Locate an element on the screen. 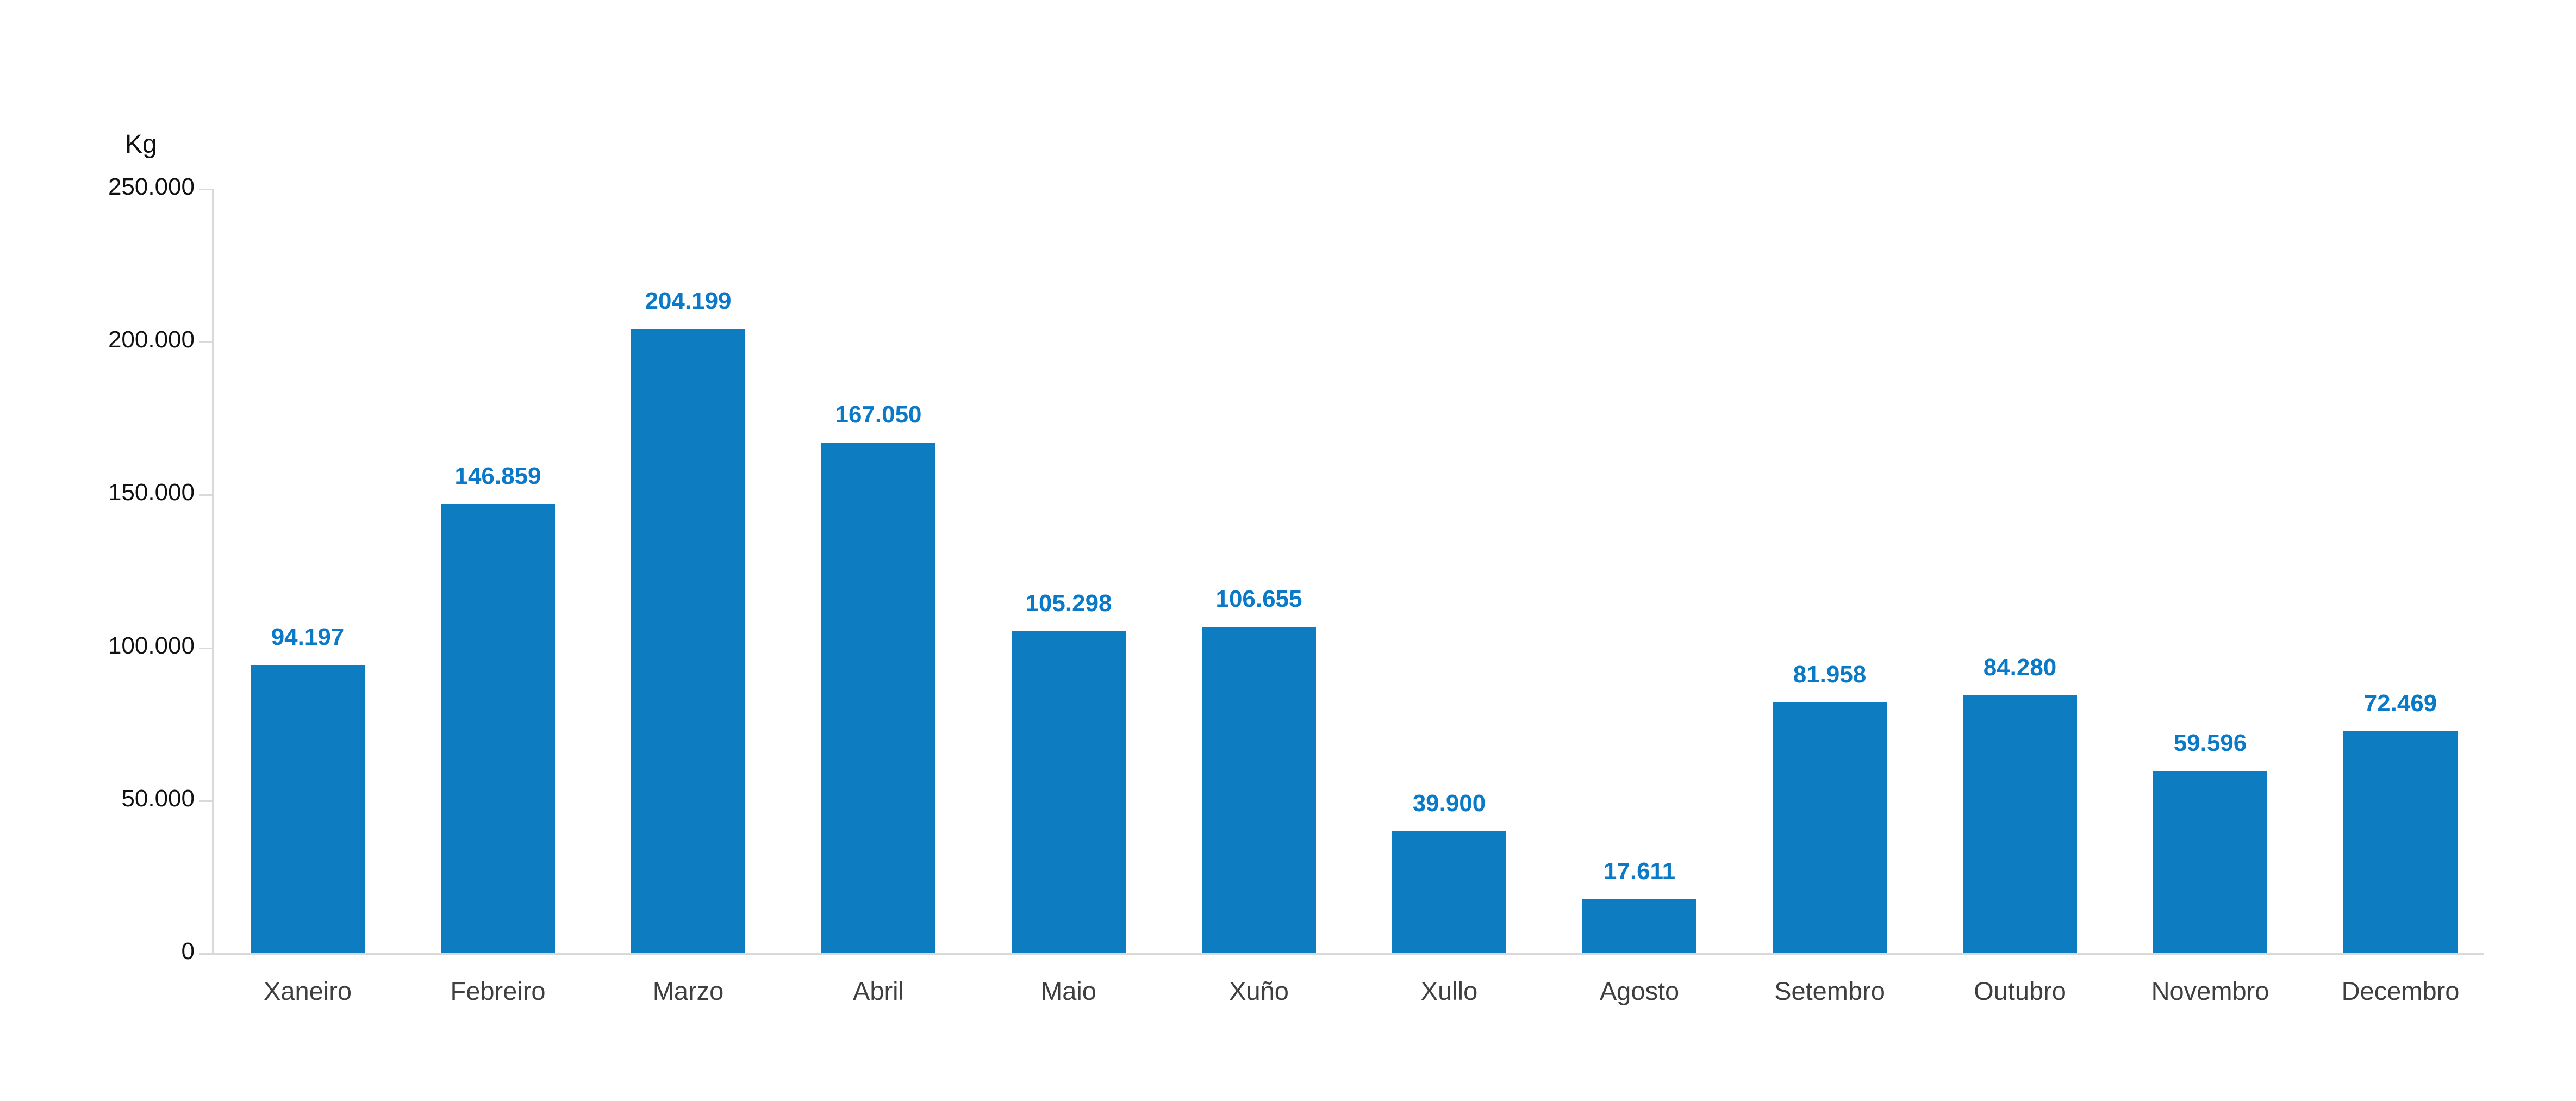 Image resolution: width=2576 pixels, height=1101 pixels. value-label: 106.655 is located at coordinates (1259, 599).